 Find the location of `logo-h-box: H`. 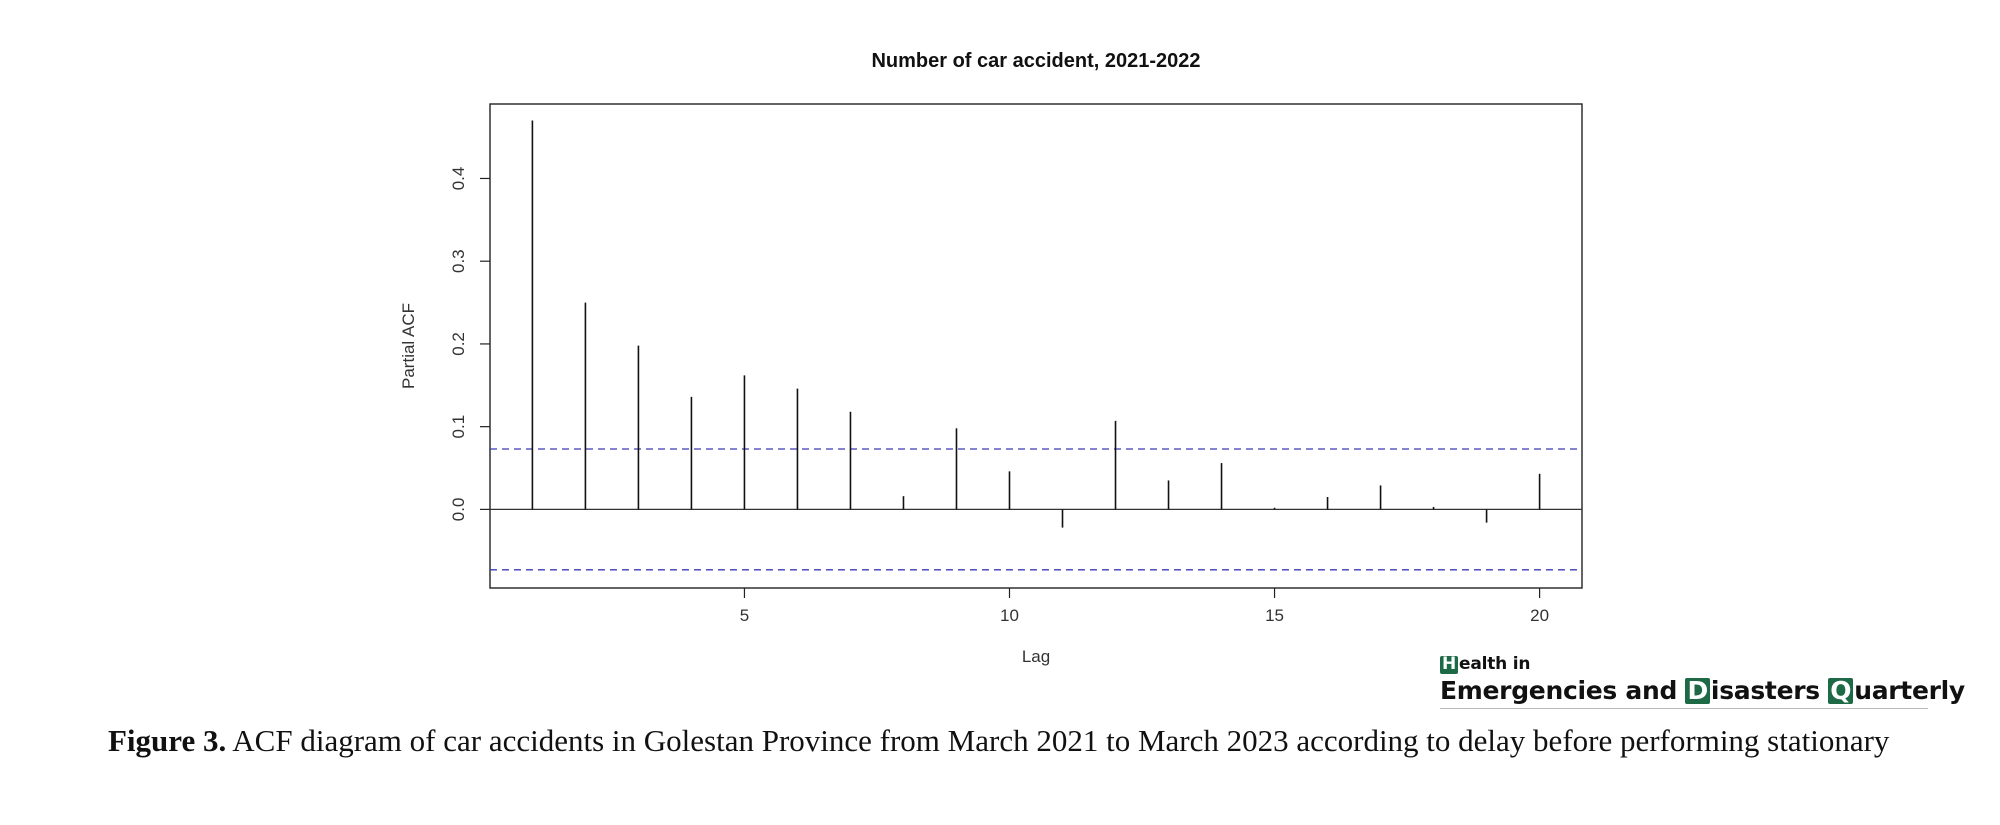

logo-h-box: H is located at coordinates (1449, 664).